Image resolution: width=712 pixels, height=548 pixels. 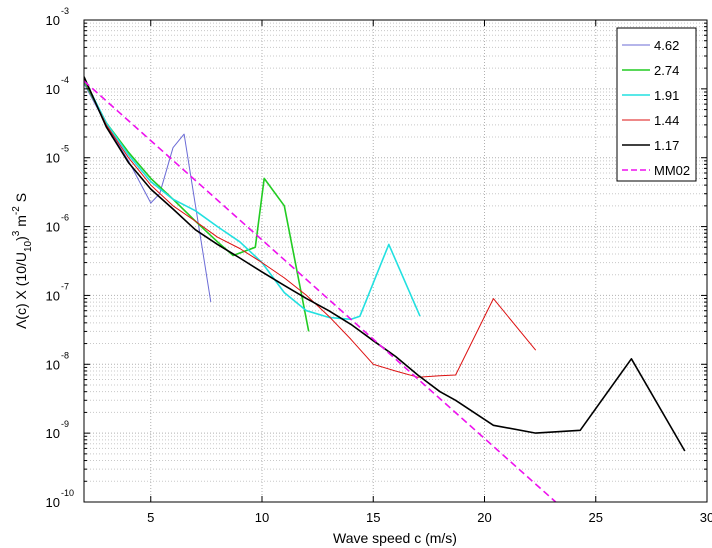 I want to click on y-tick-label-exp: -9, so click(x=65, y=424).